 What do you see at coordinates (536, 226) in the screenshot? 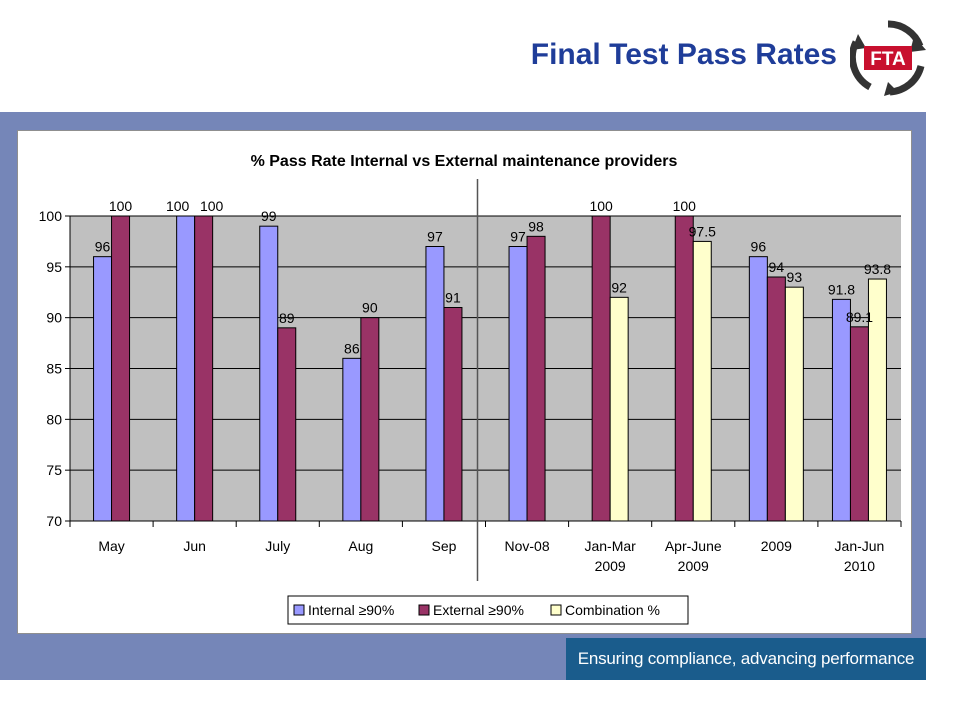
I see `data-label: 98` at bounding box center [536, 226].